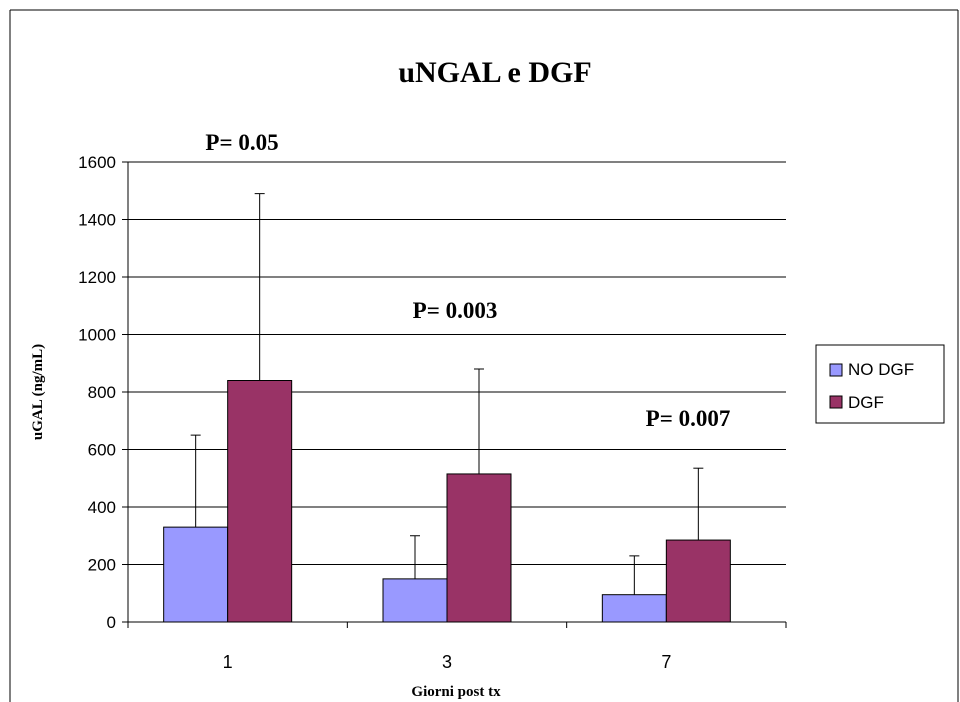  I want to click on y-tick-label: 800, so click(102, 392).